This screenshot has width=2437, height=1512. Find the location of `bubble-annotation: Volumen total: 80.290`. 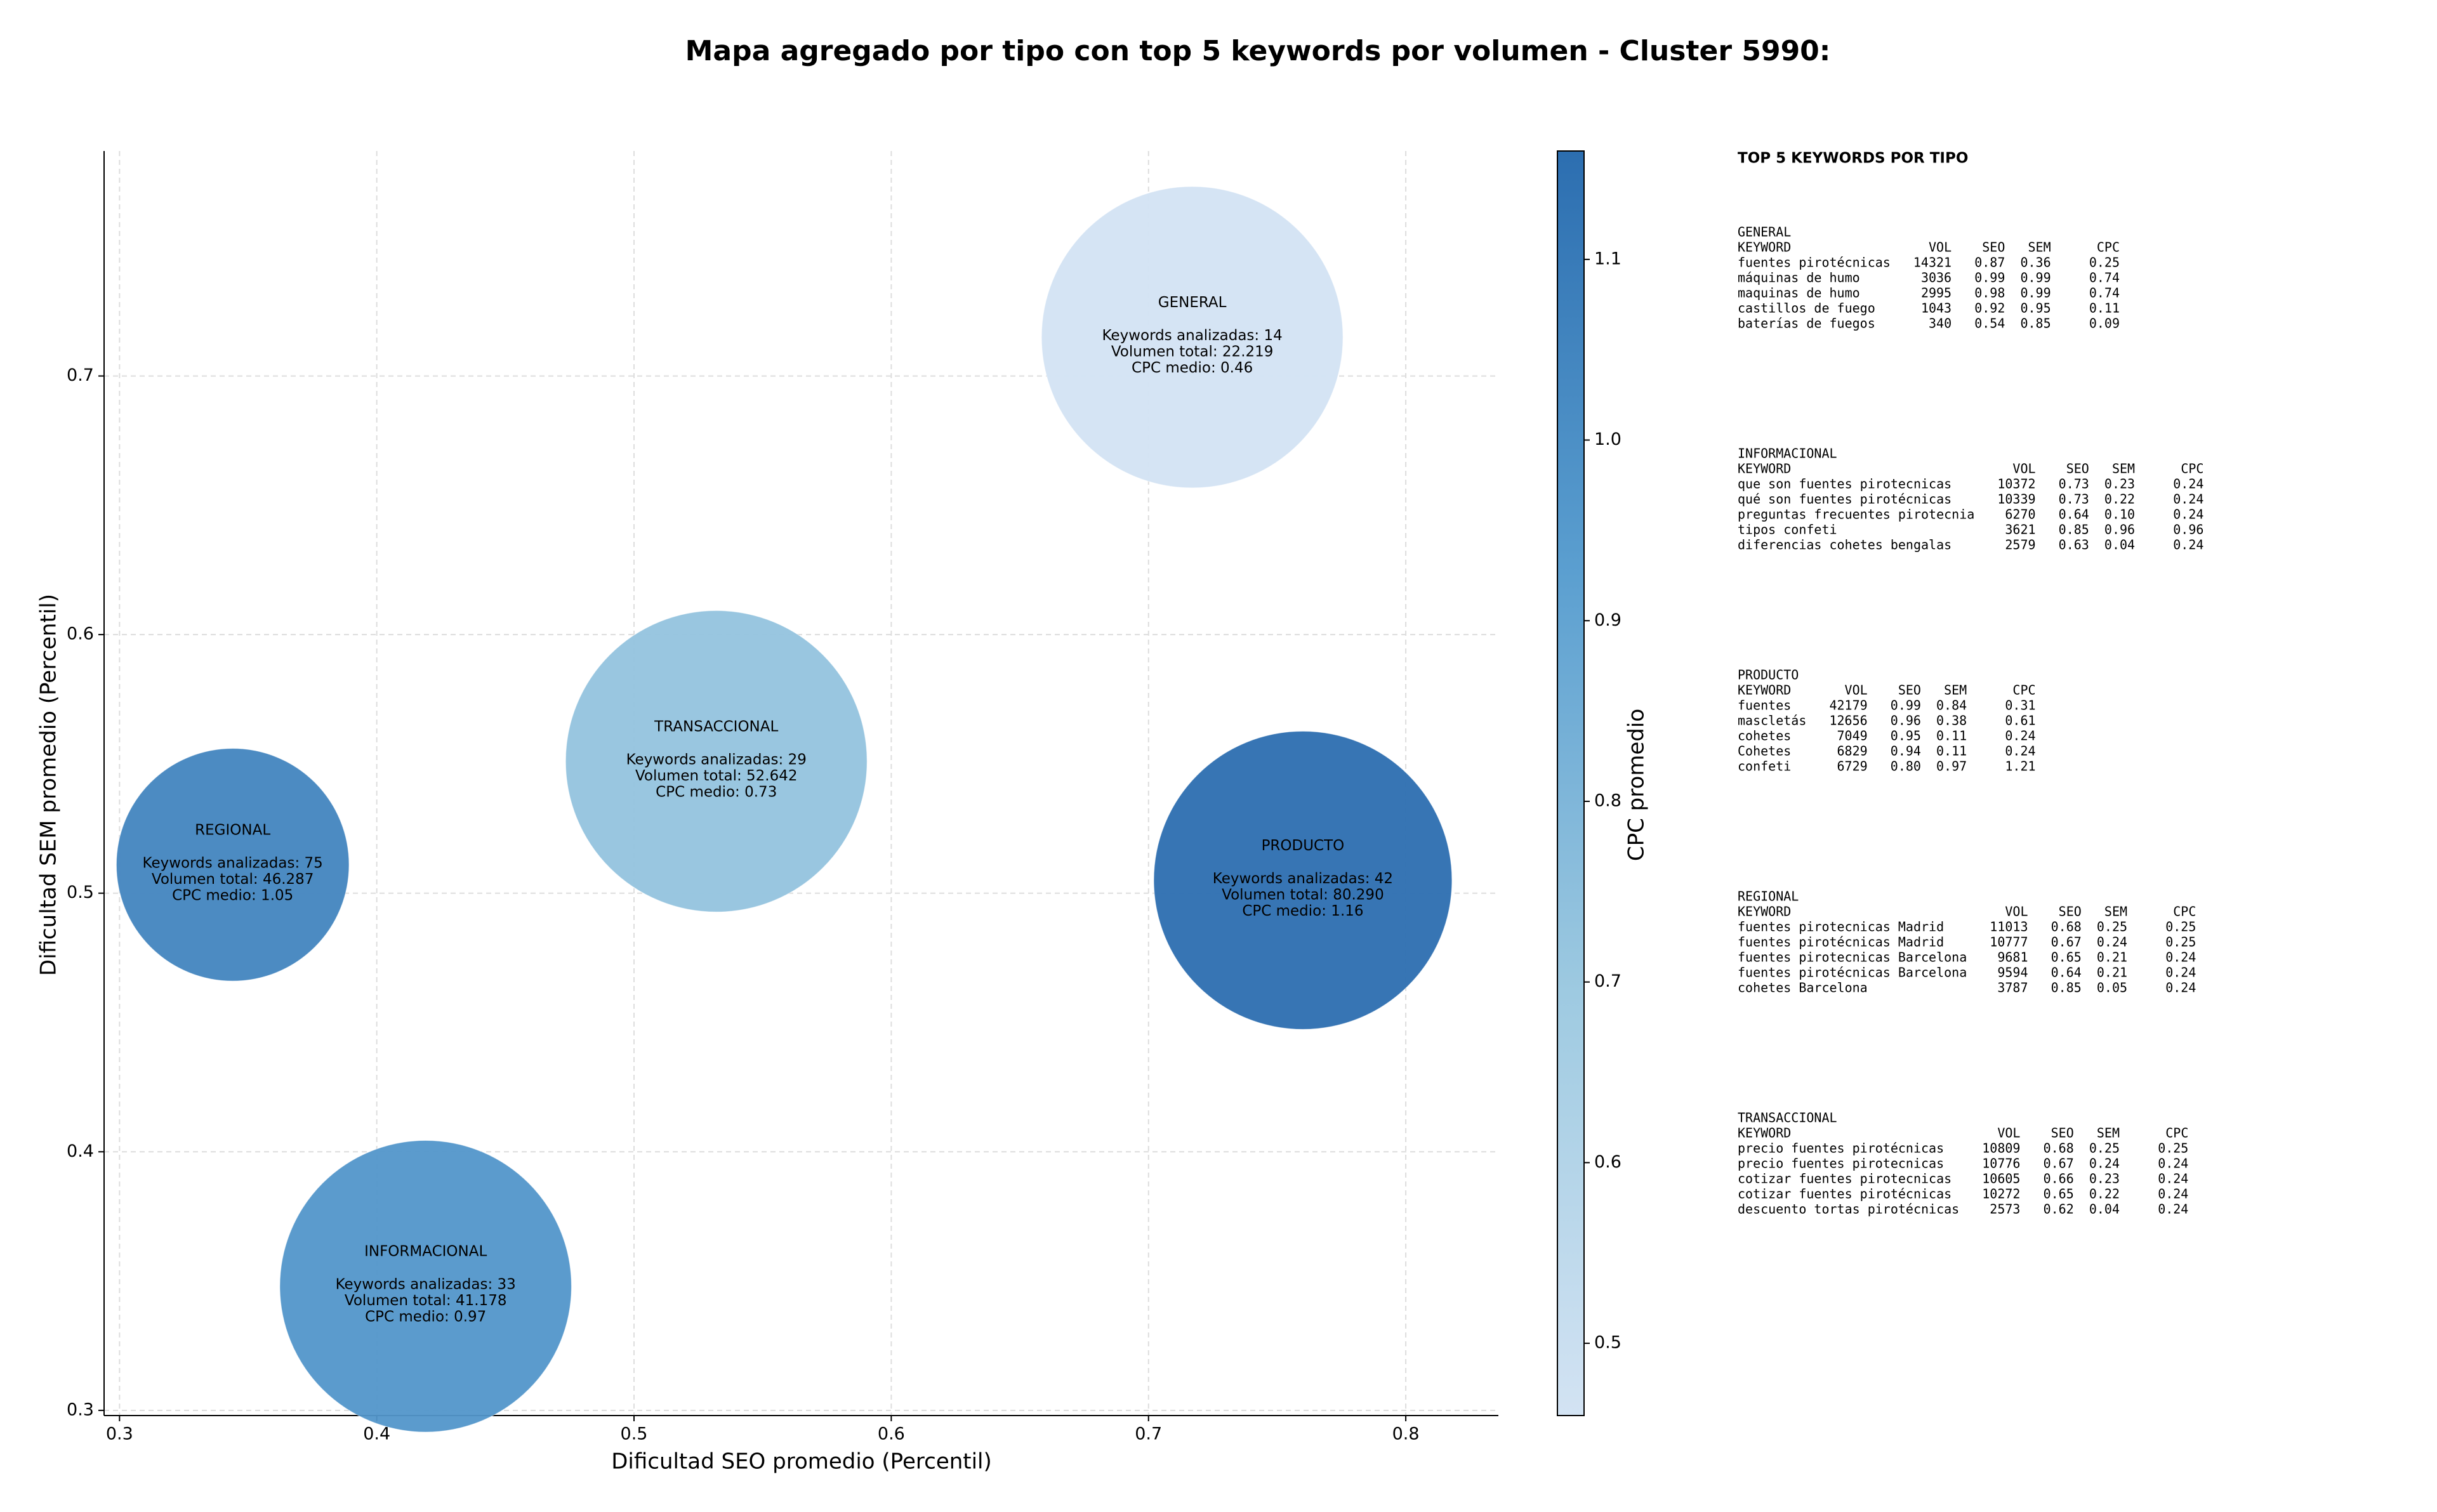

bubble-annotation: Volumen total: 80.290 is located at coordinates (1303, 895).